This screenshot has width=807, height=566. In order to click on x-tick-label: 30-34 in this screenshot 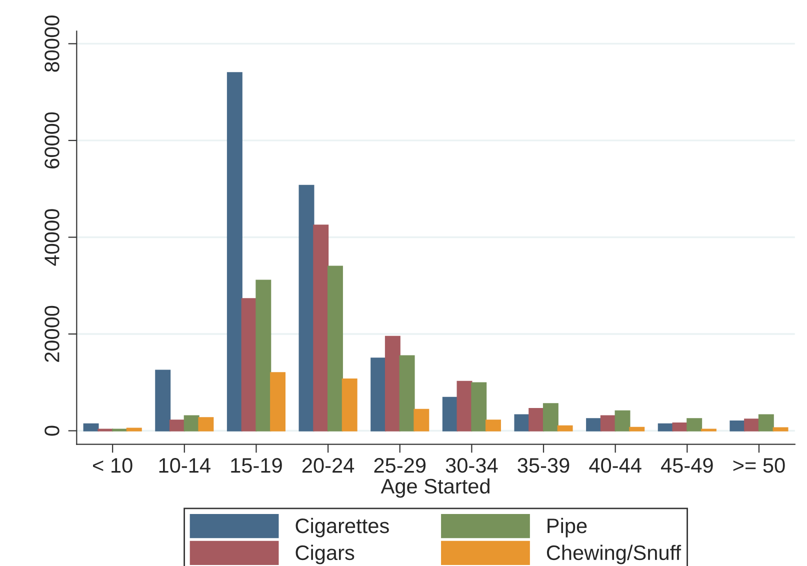, I will do `click(472, 465)`.